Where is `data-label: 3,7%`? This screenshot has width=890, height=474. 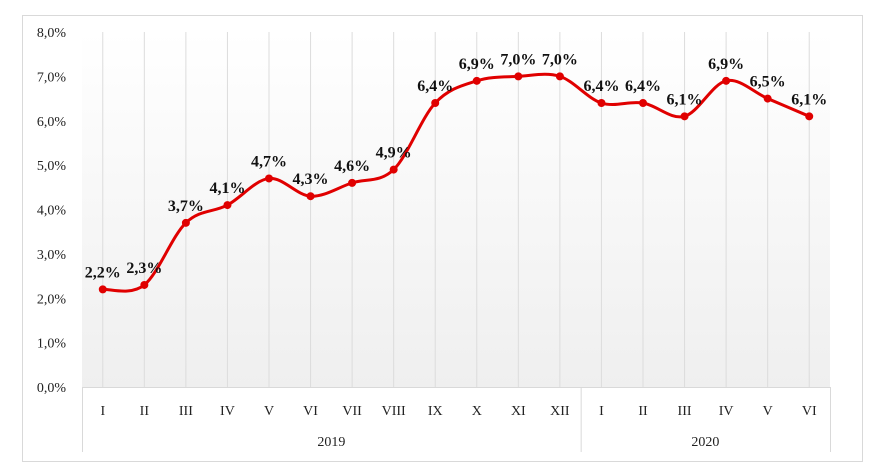
data-label: 3,7% is located at coordinates (186, 206).